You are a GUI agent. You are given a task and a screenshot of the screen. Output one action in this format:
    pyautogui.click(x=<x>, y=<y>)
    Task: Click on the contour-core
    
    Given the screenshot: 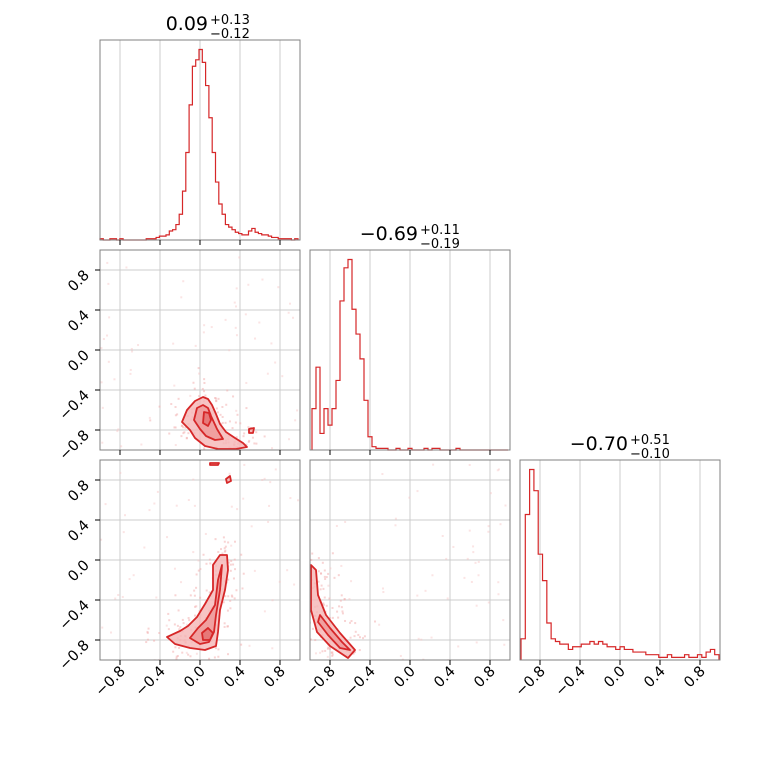 What is the action you would take?
    pyautogui.click(x=207, y=634)
    